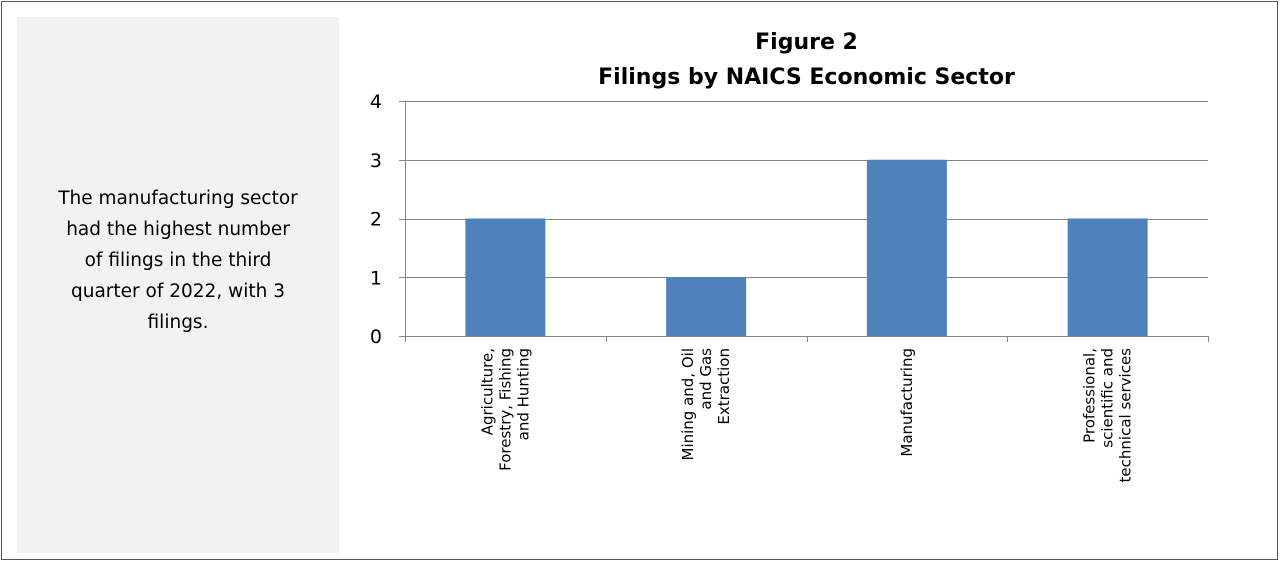  I want to click on x-tick-label: Manufacturing, so click(907, 402).